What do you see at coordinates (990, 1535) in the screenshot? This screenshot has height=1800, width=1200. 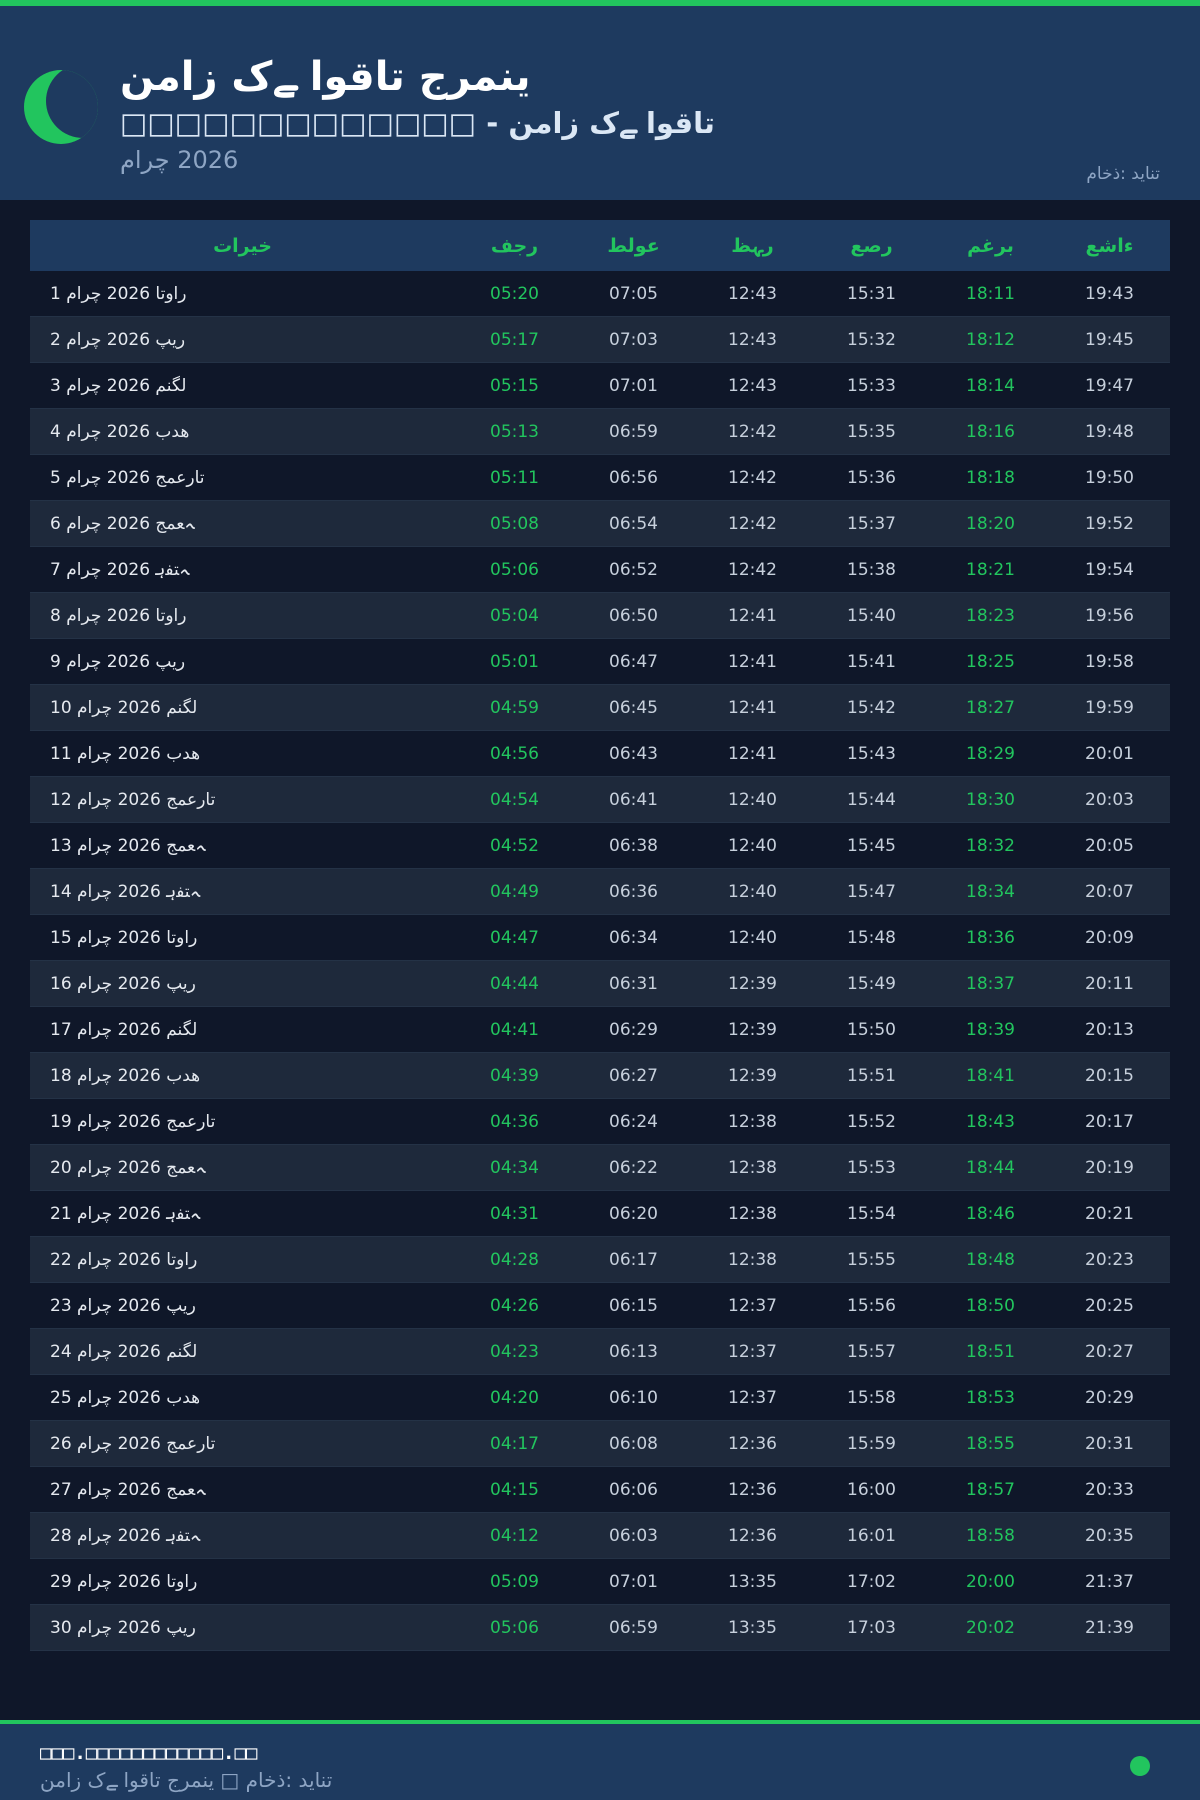 I see `cell-maghrib: 18:58` at bounding box center [990, 1535].